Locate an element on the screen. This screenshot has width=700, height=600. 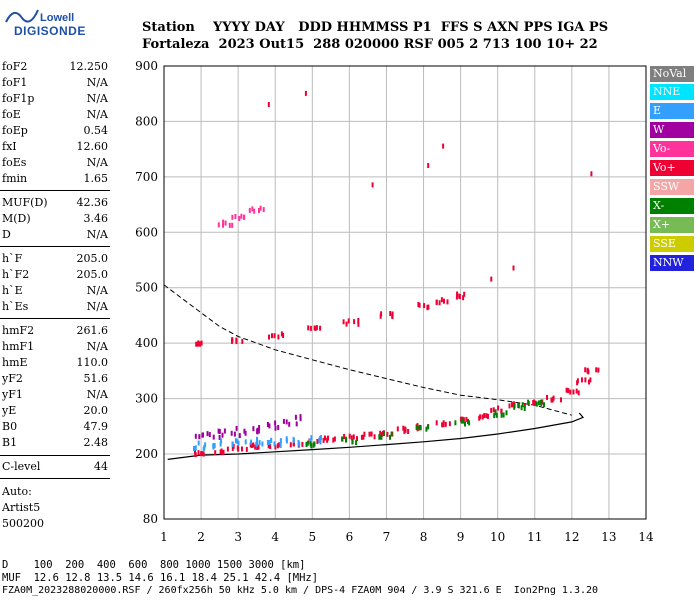
x-tick-label: 14 is located at coordinates (646, 537).